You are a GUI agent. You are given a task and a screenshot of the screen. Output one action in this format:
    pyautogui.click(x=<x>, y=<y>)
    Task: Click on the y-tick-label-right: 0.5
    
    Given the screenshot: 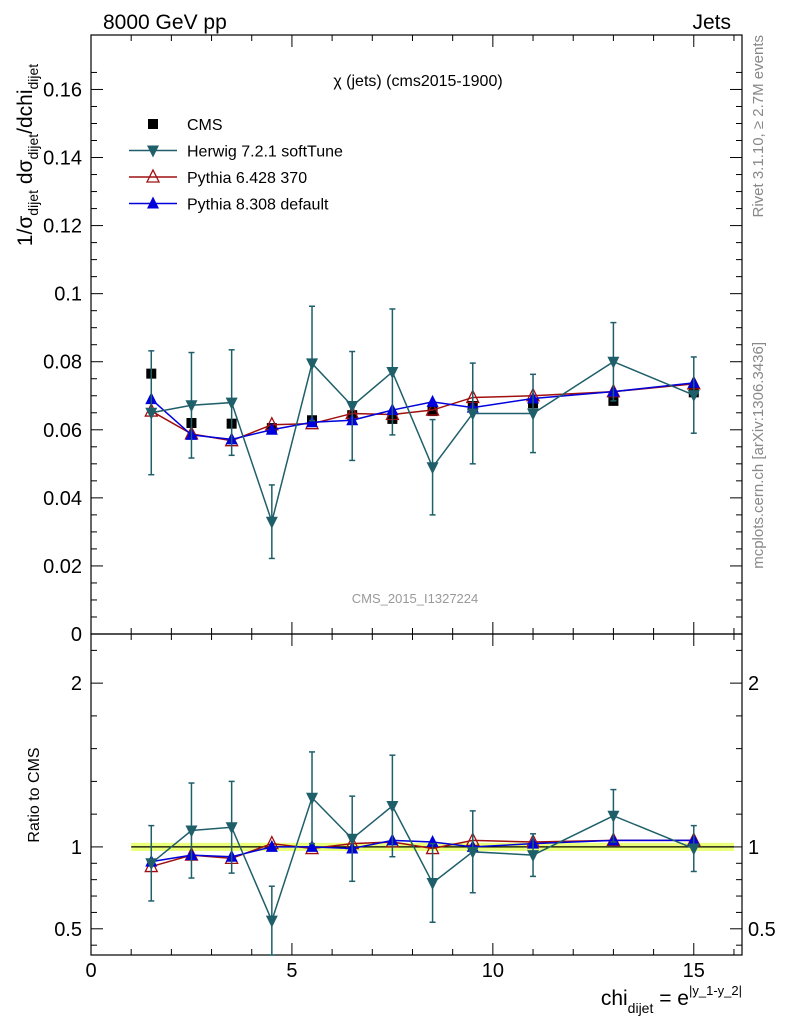 What is the action you would take?
    pyautogui.click(x=762, y=930)
    